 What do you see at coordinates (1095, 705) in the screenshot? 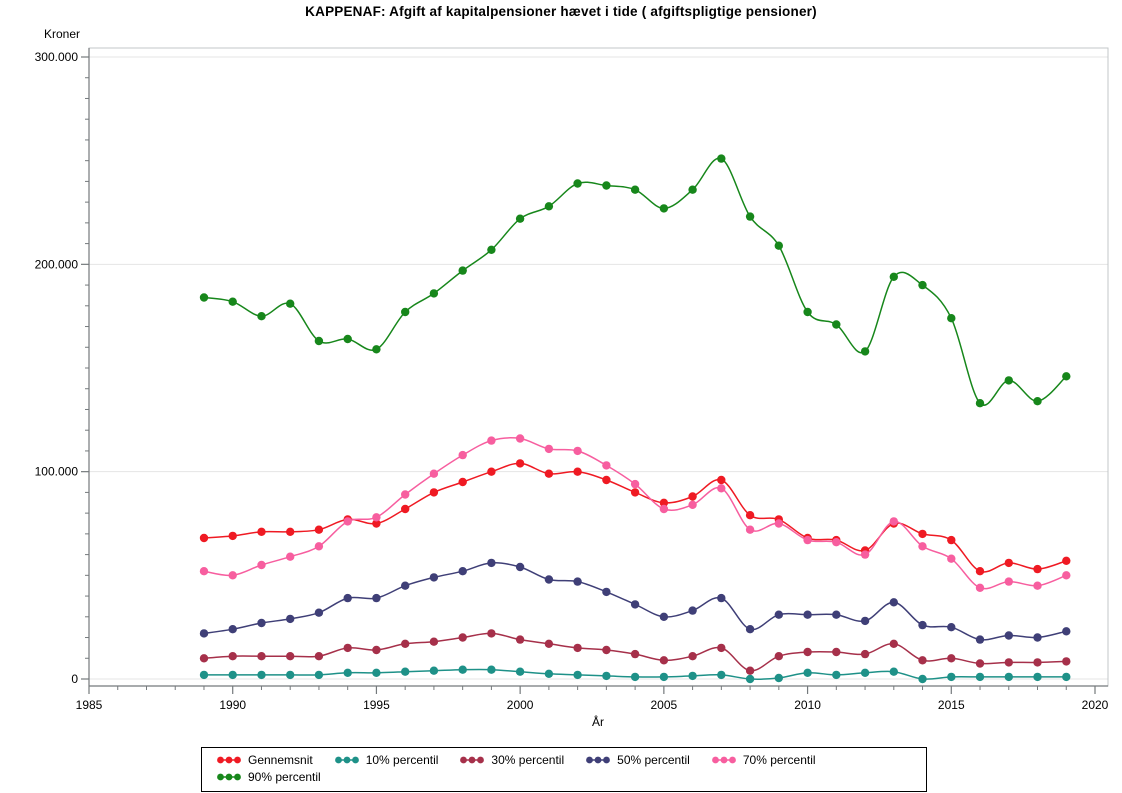
I see `svg-text: 2020` at bounding box center [1095, 705].